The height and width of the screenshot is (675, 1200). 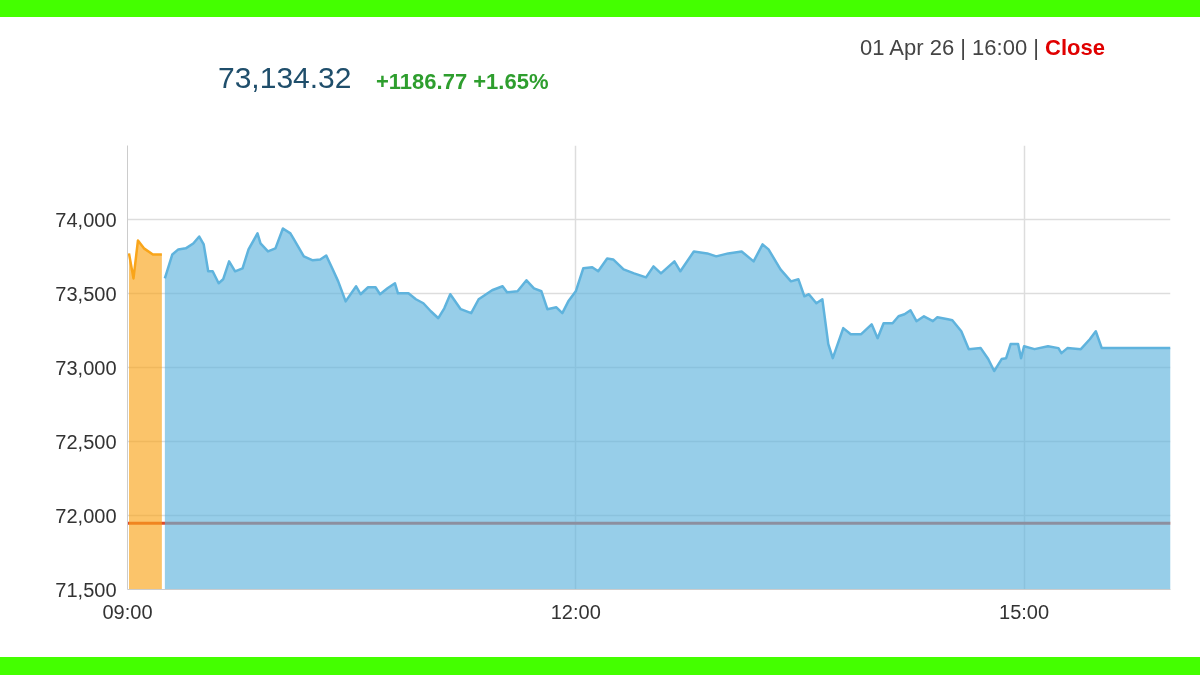 I want to click on y-tick-label: 74,000, so click(x=86, y=219).